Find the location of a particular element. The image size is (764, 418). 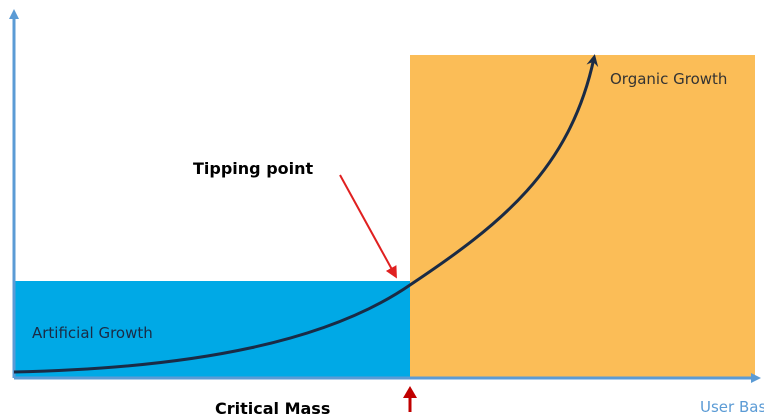

critical-label: Critical Mass is located at coordinates (272, 408).